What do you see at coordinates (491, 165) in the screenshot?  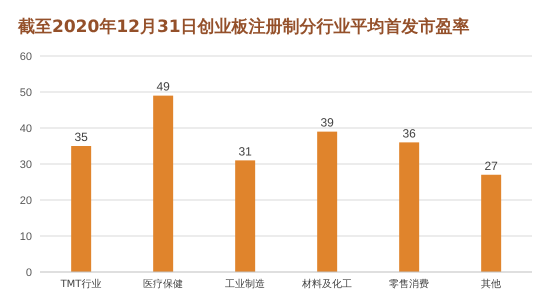 I see `data-label: 27` at bounding box center [491, 165].